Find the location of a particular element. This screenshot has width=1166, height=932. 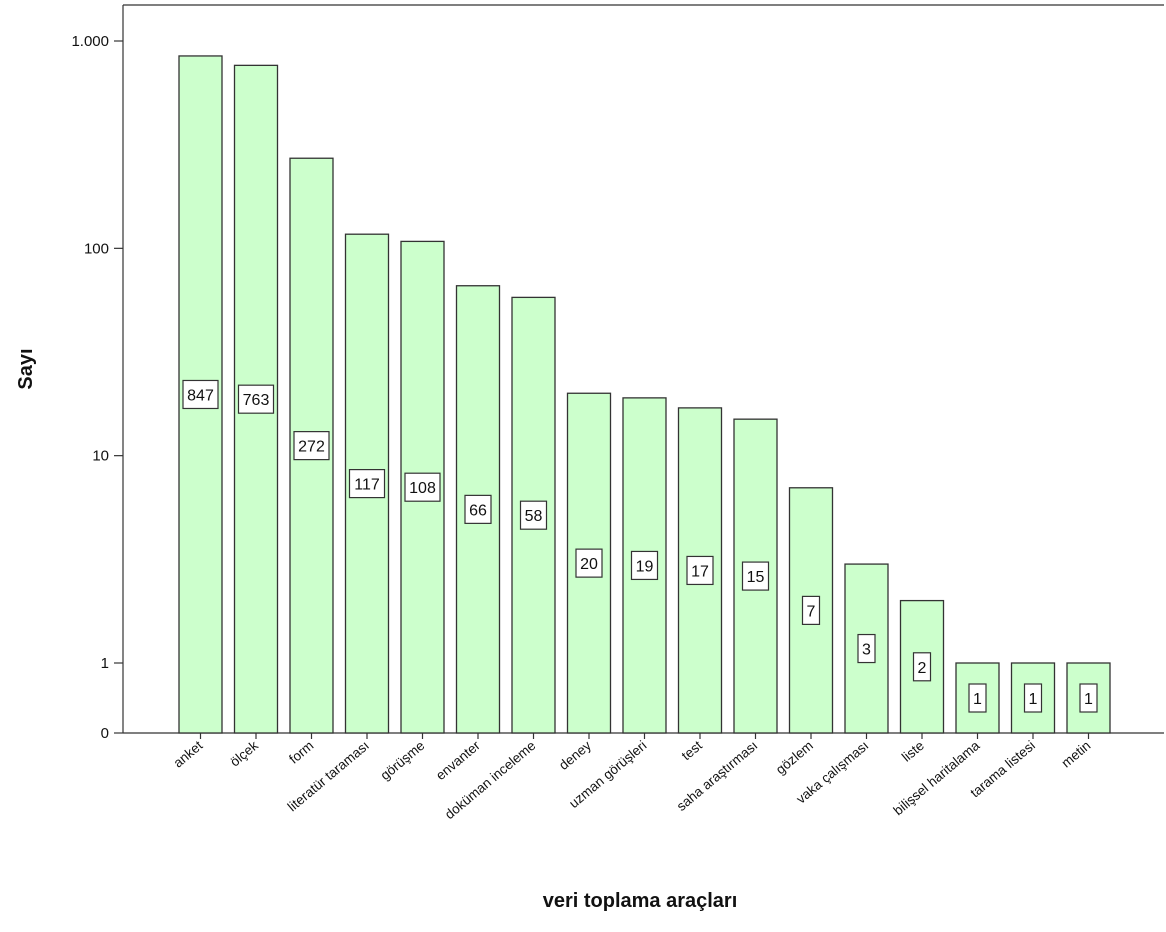

data-label: 20 is located at coordinates (589, 564).